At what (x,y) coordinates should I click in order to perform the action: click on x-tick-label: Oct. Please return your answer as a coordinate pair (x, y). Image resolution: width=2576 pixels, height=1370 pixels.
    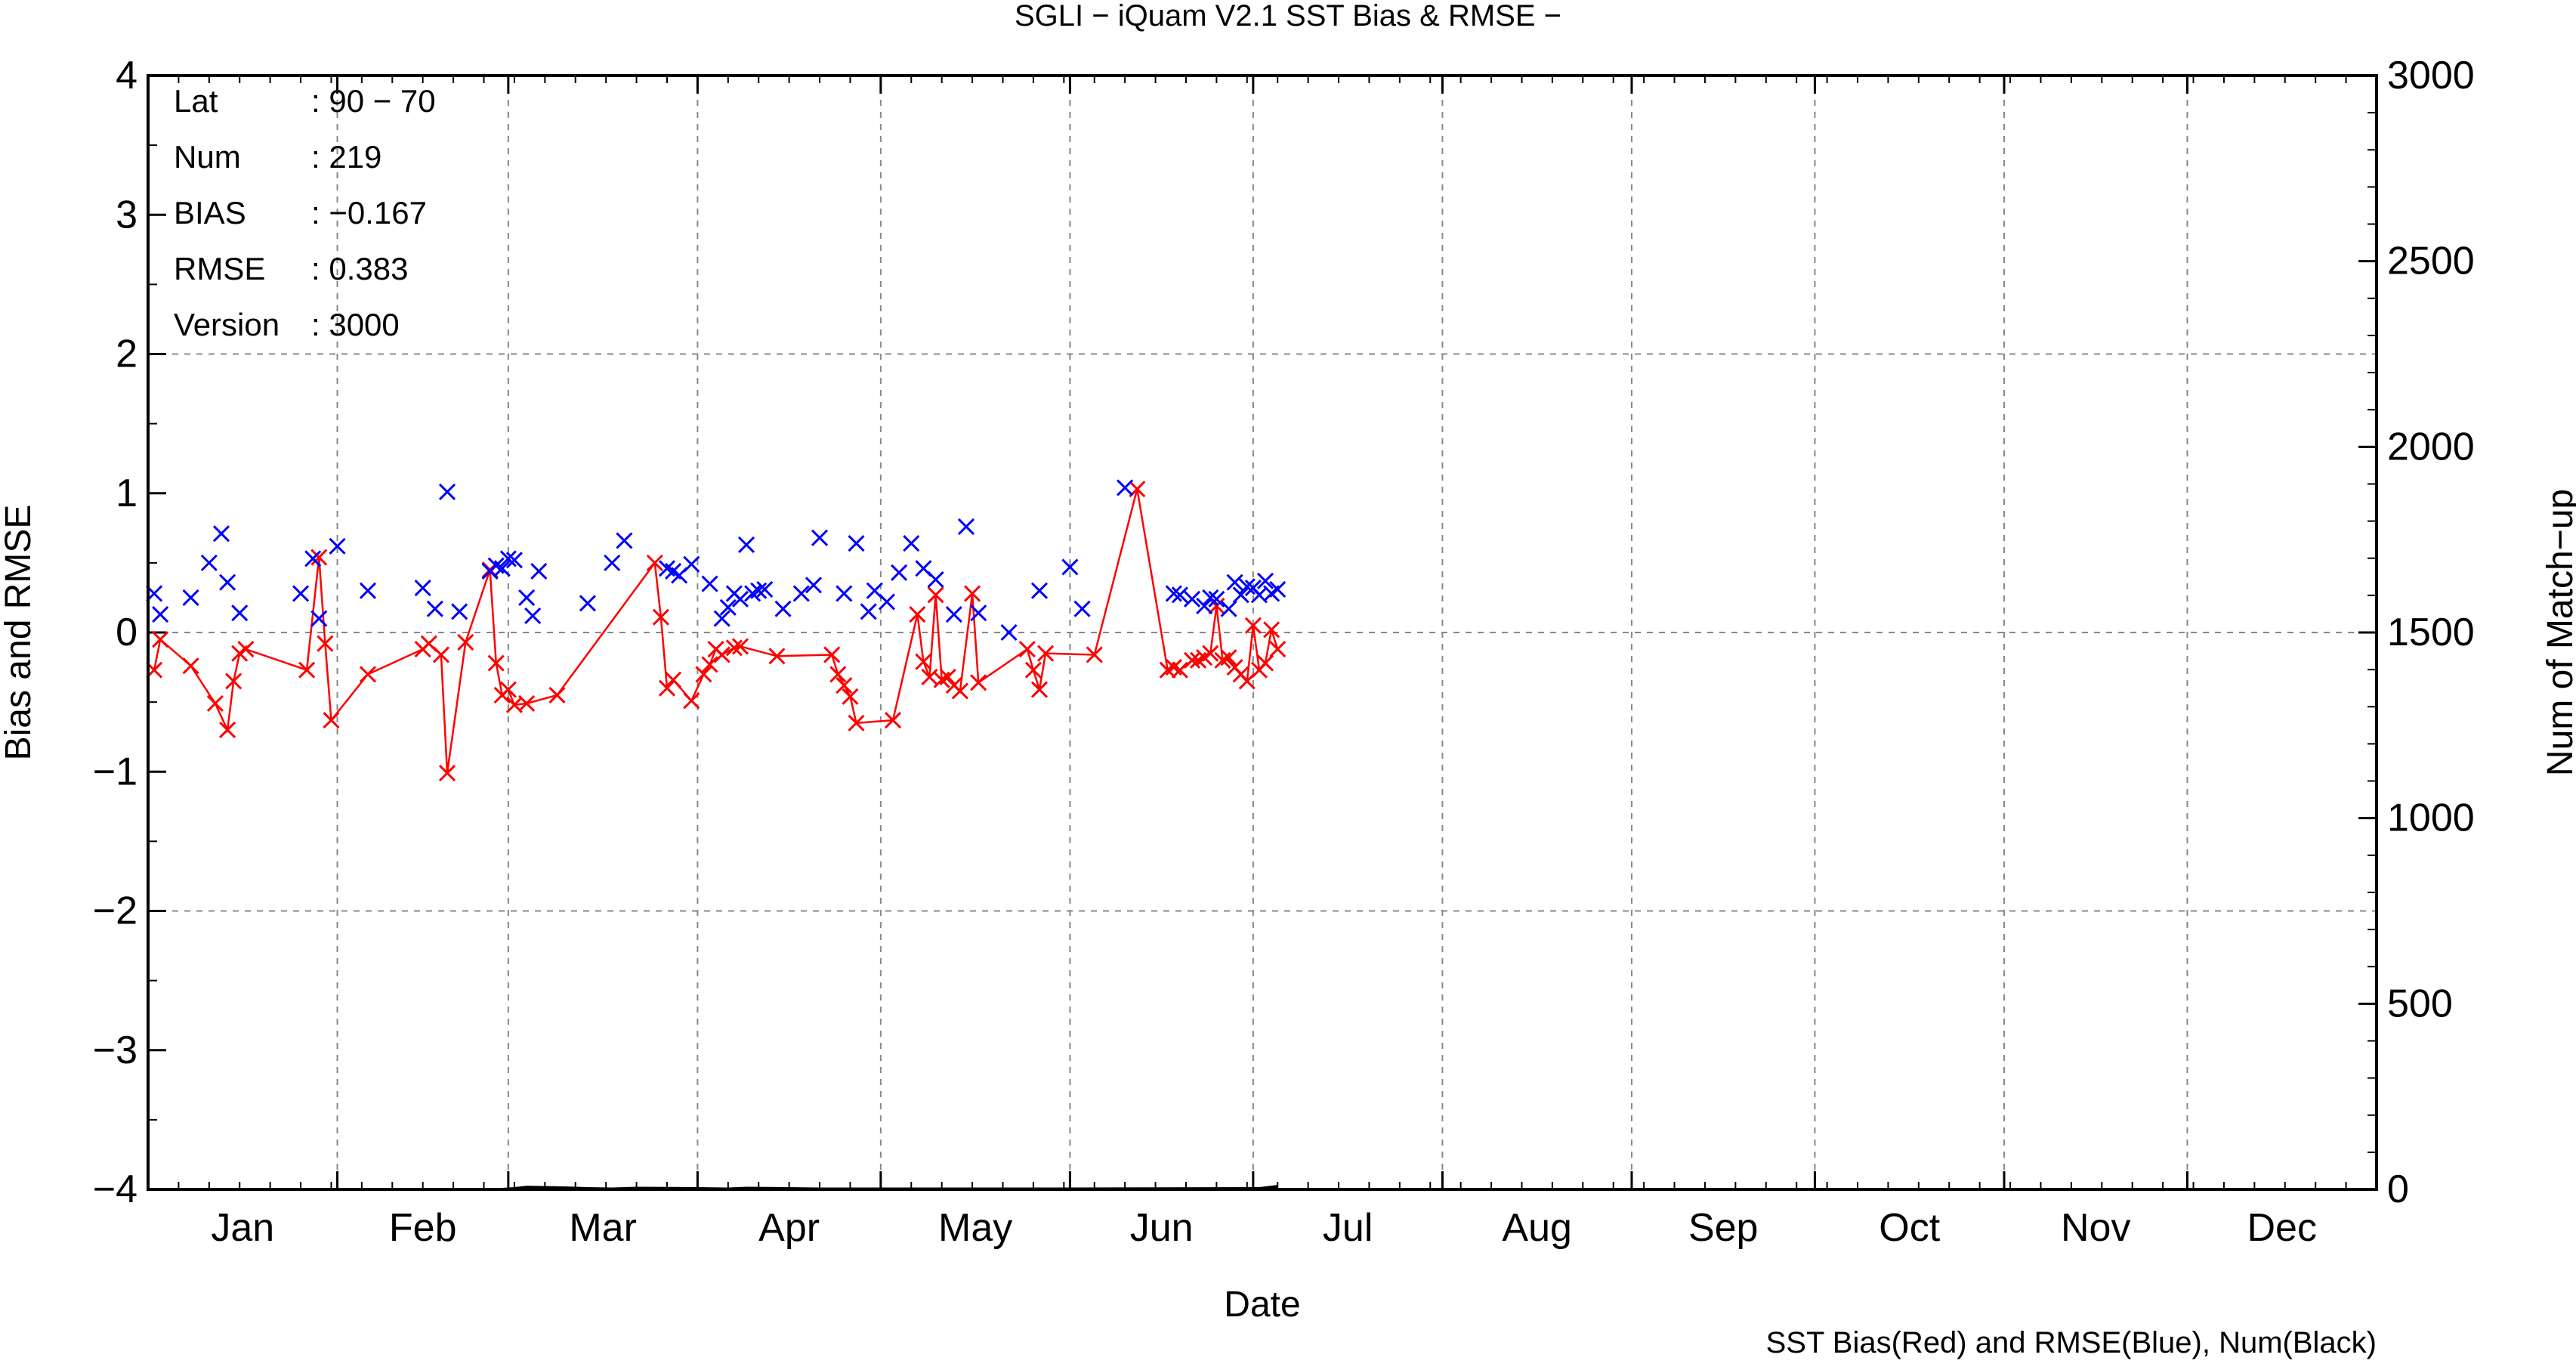
    Looking at the image, I should click on (1909, 1228).